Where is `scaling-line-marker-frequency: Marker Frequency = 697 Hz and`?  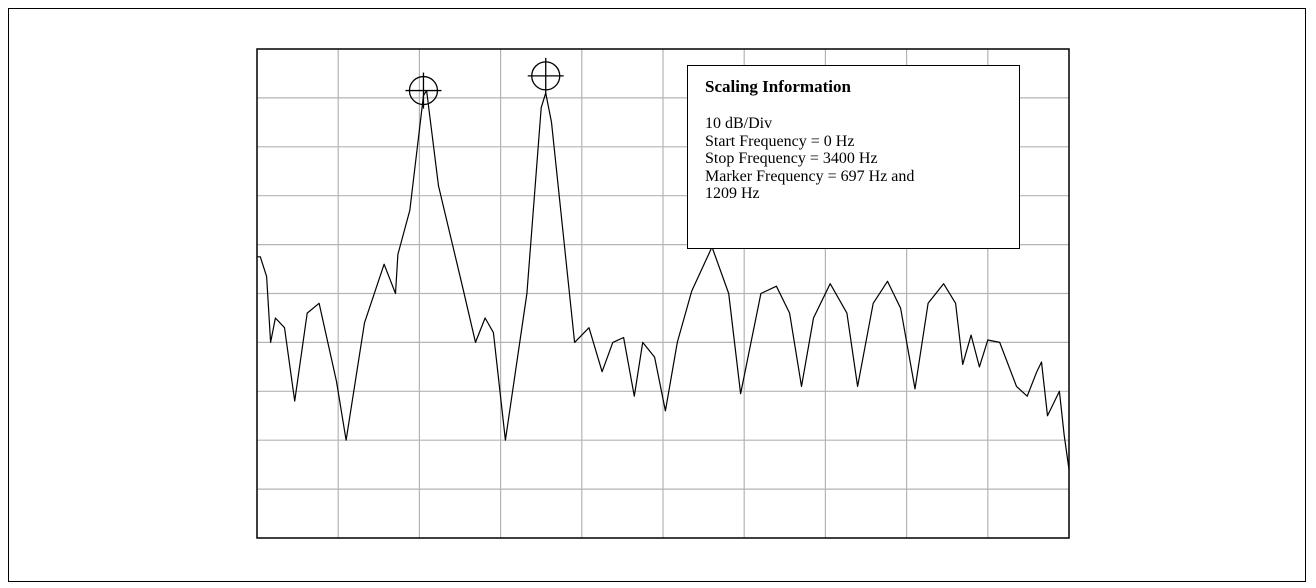 scaling-line-marker-frequency: Marker Frequency = 697 Hz and is located at coordinates (810, 176).